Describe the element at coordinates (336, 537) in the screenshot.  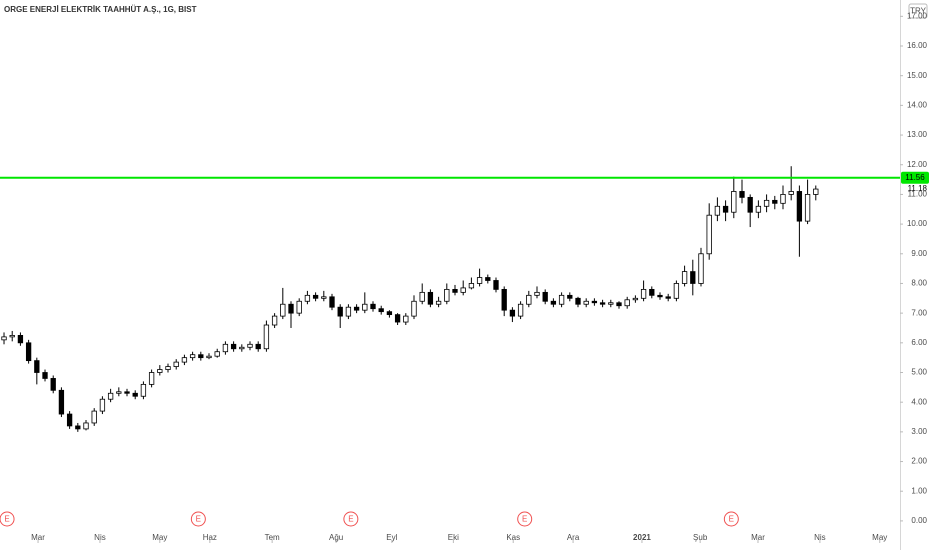
I see `x-tick-label: Ağu` at that location.